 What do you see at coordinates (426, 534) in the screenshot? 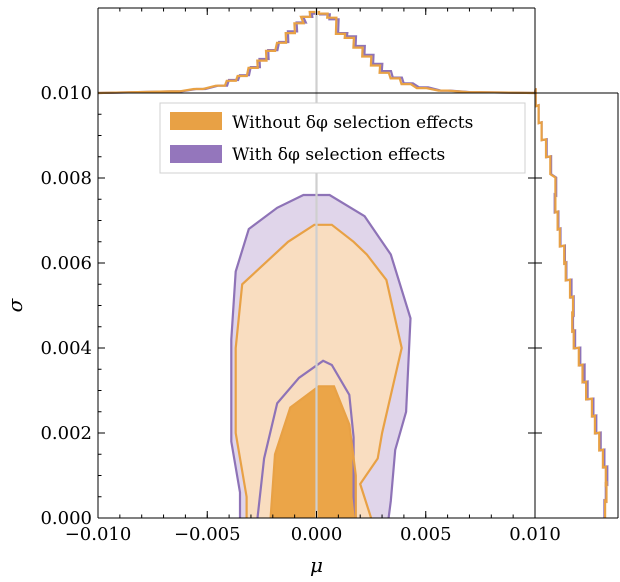
I see `x-tick-label: 0.005` at bounding box center [426, 534].